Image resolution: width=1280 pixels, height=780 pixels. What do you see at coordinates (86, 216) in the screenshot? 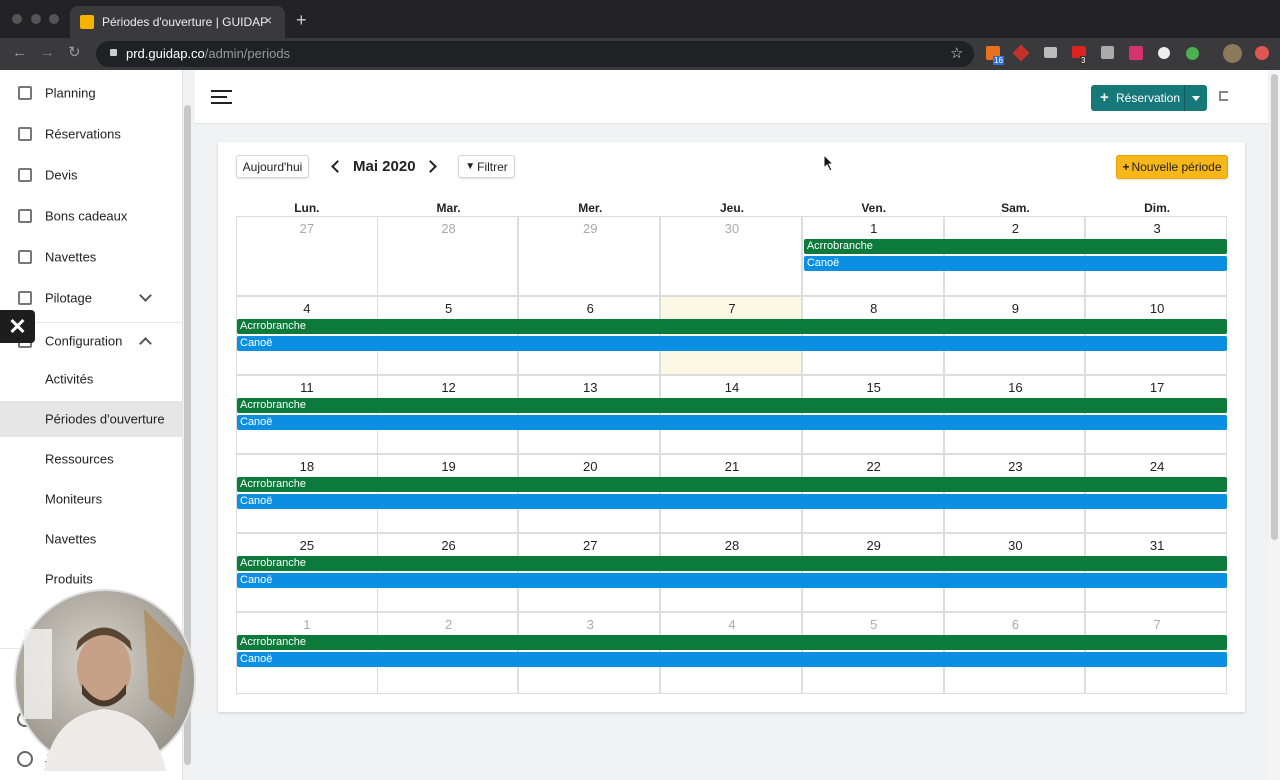
I see `sidebar-item: Bons cadeaux` at bounding box center [86, 216].